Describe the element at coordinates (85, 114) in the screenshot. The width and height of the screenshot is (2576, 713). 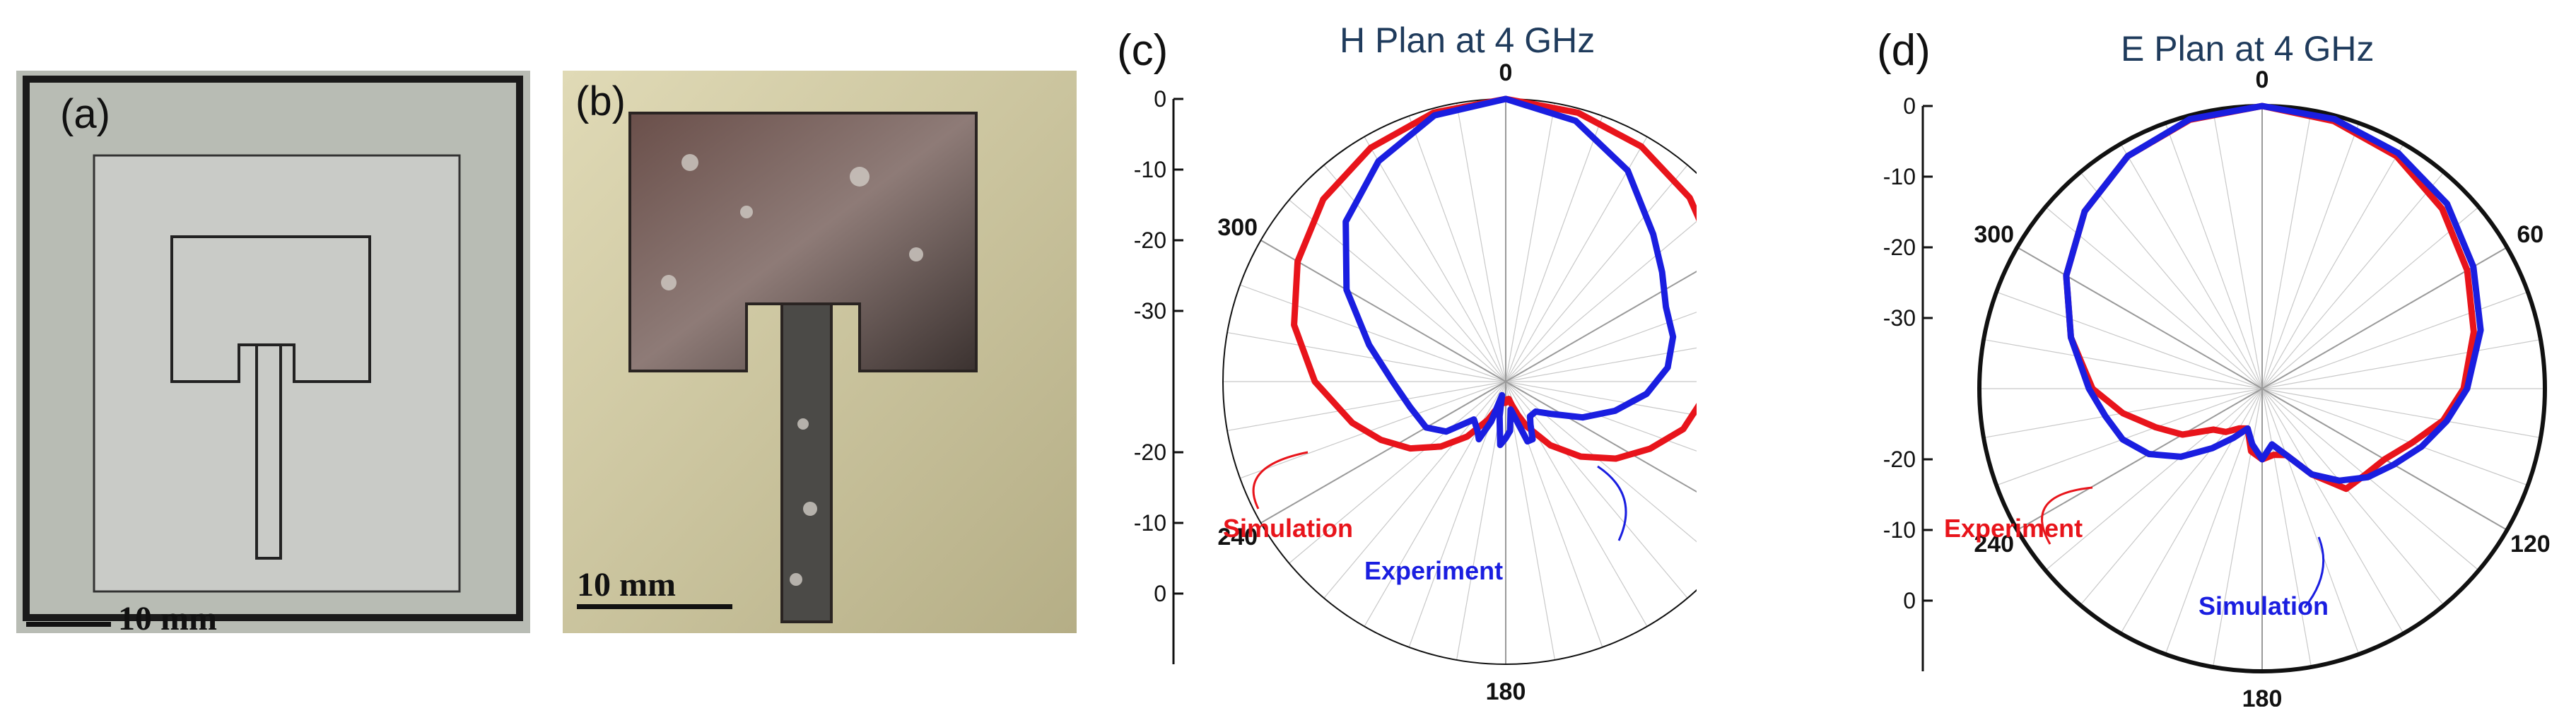
I see `panel-a-label: (a)` at that location.